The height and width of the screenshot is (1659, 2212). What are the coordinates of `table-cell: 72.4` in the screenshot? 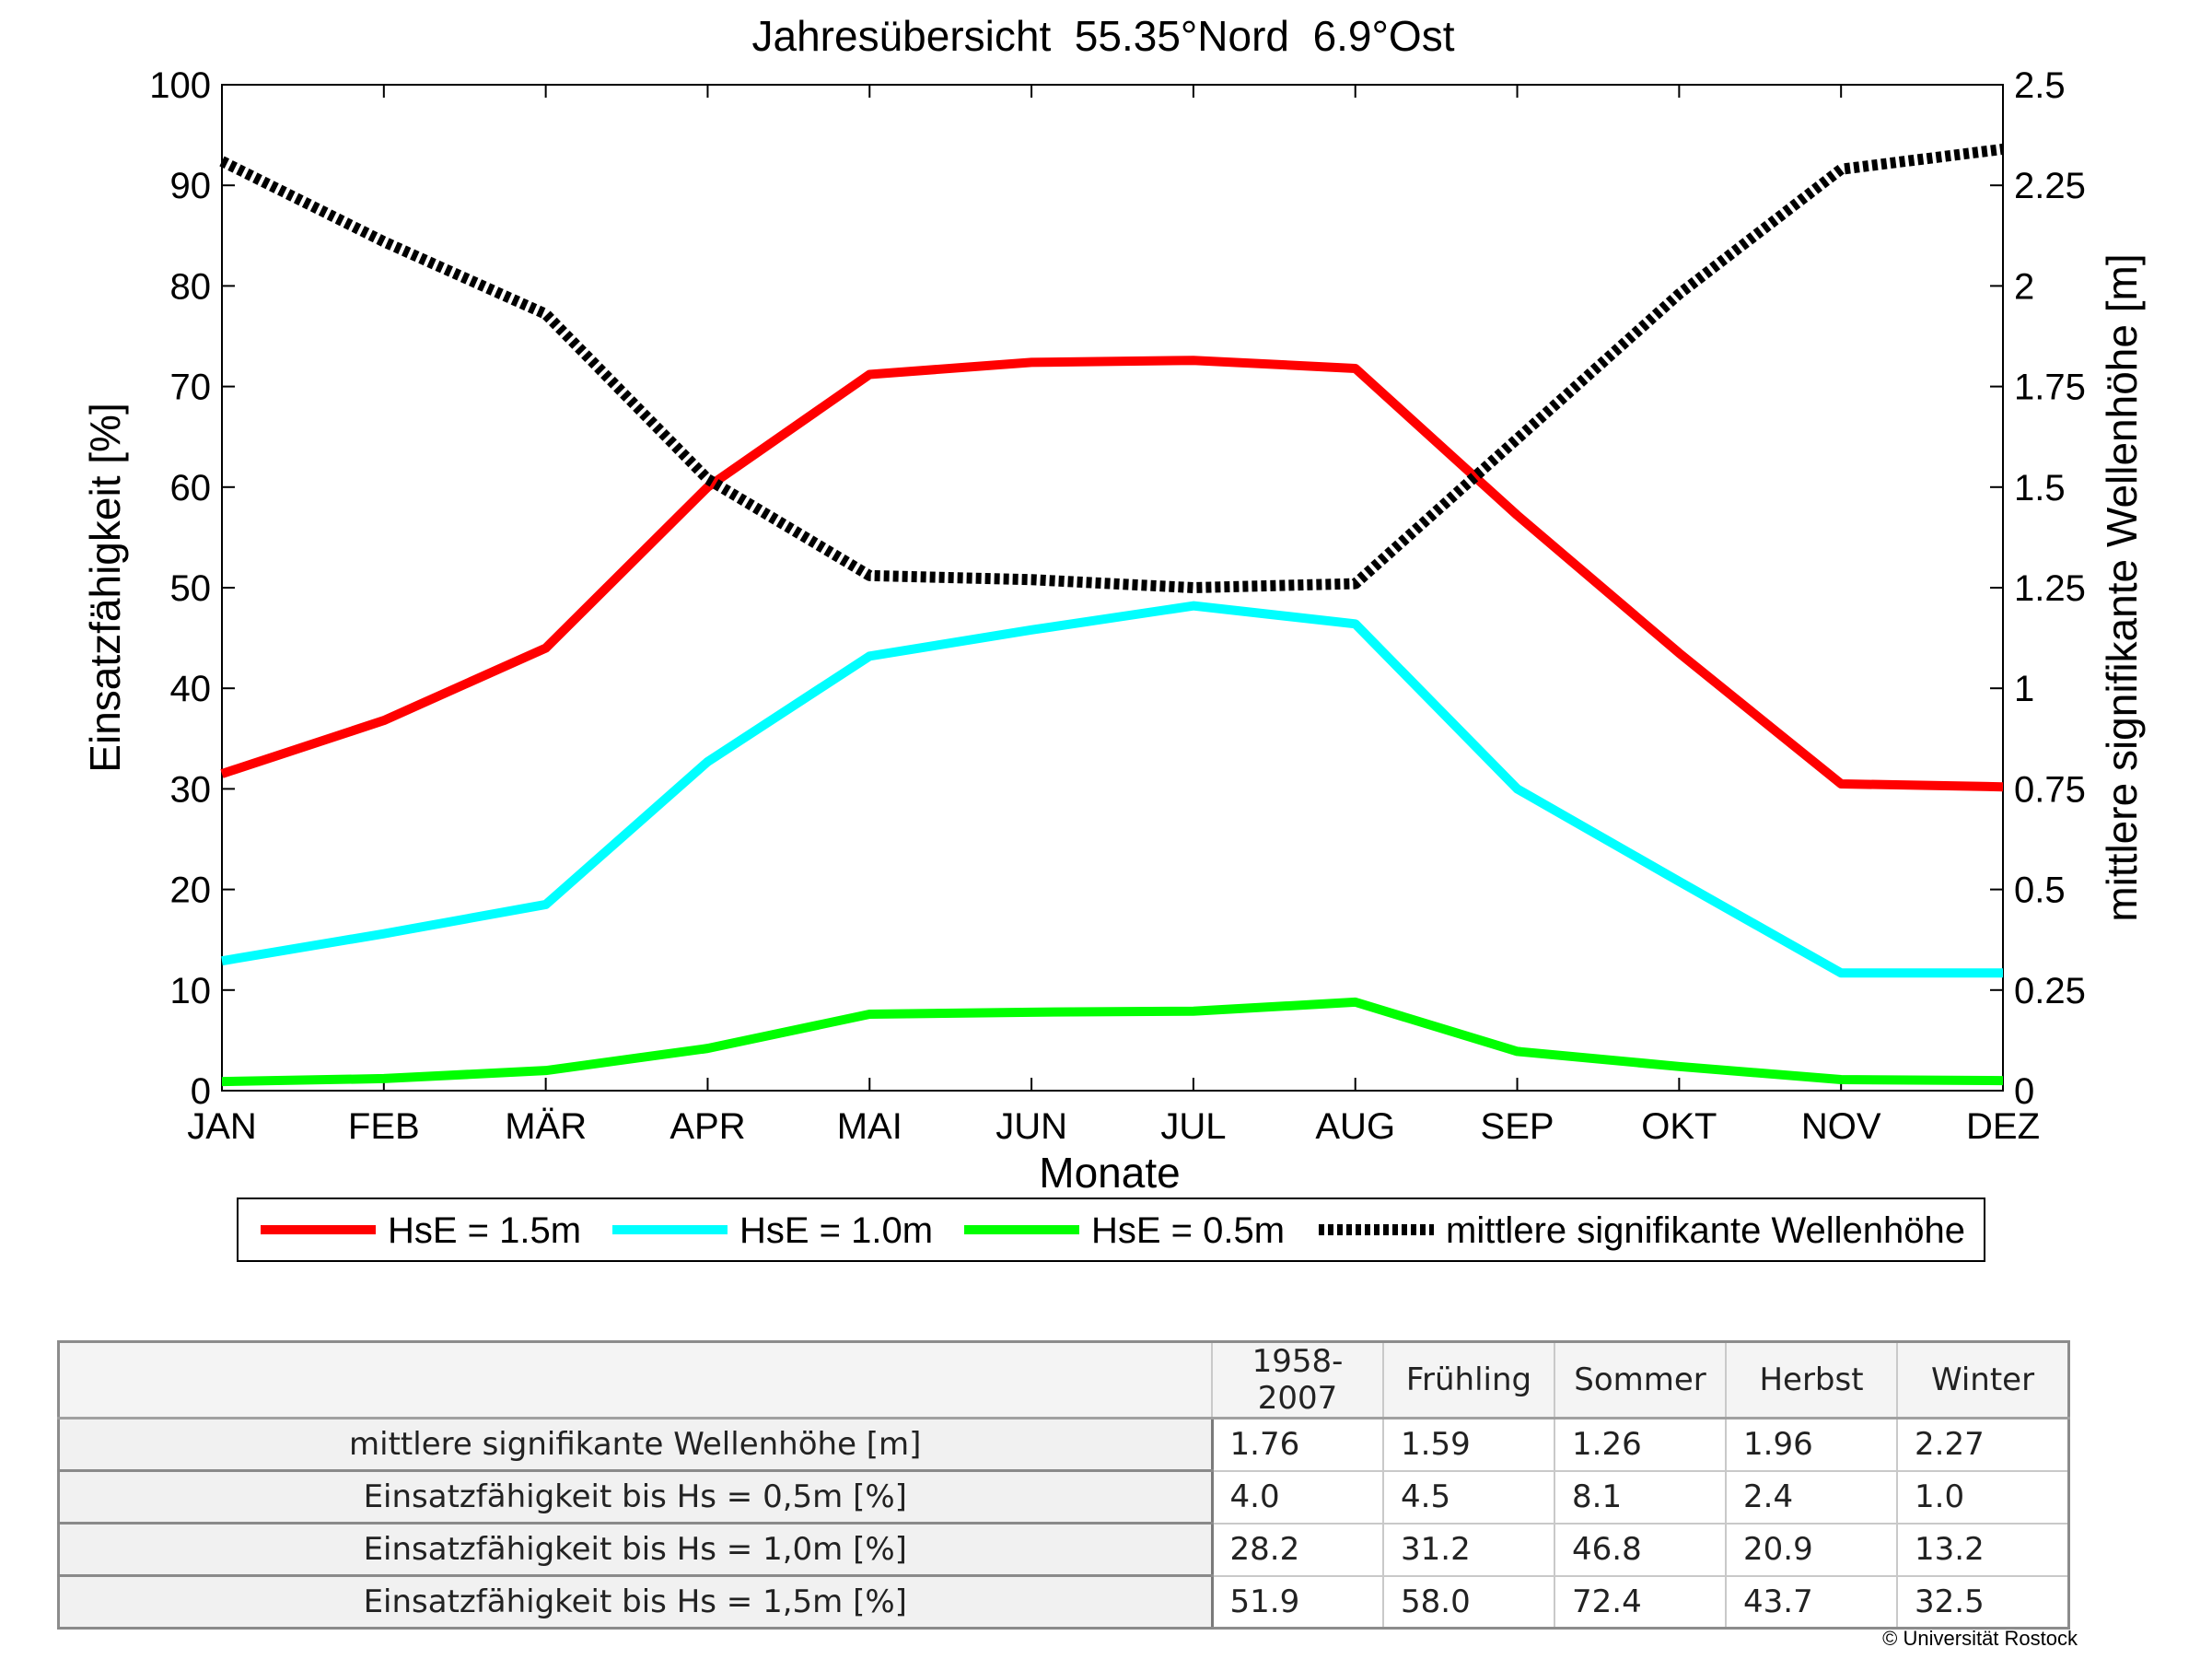 It's located at (1641, 1602).